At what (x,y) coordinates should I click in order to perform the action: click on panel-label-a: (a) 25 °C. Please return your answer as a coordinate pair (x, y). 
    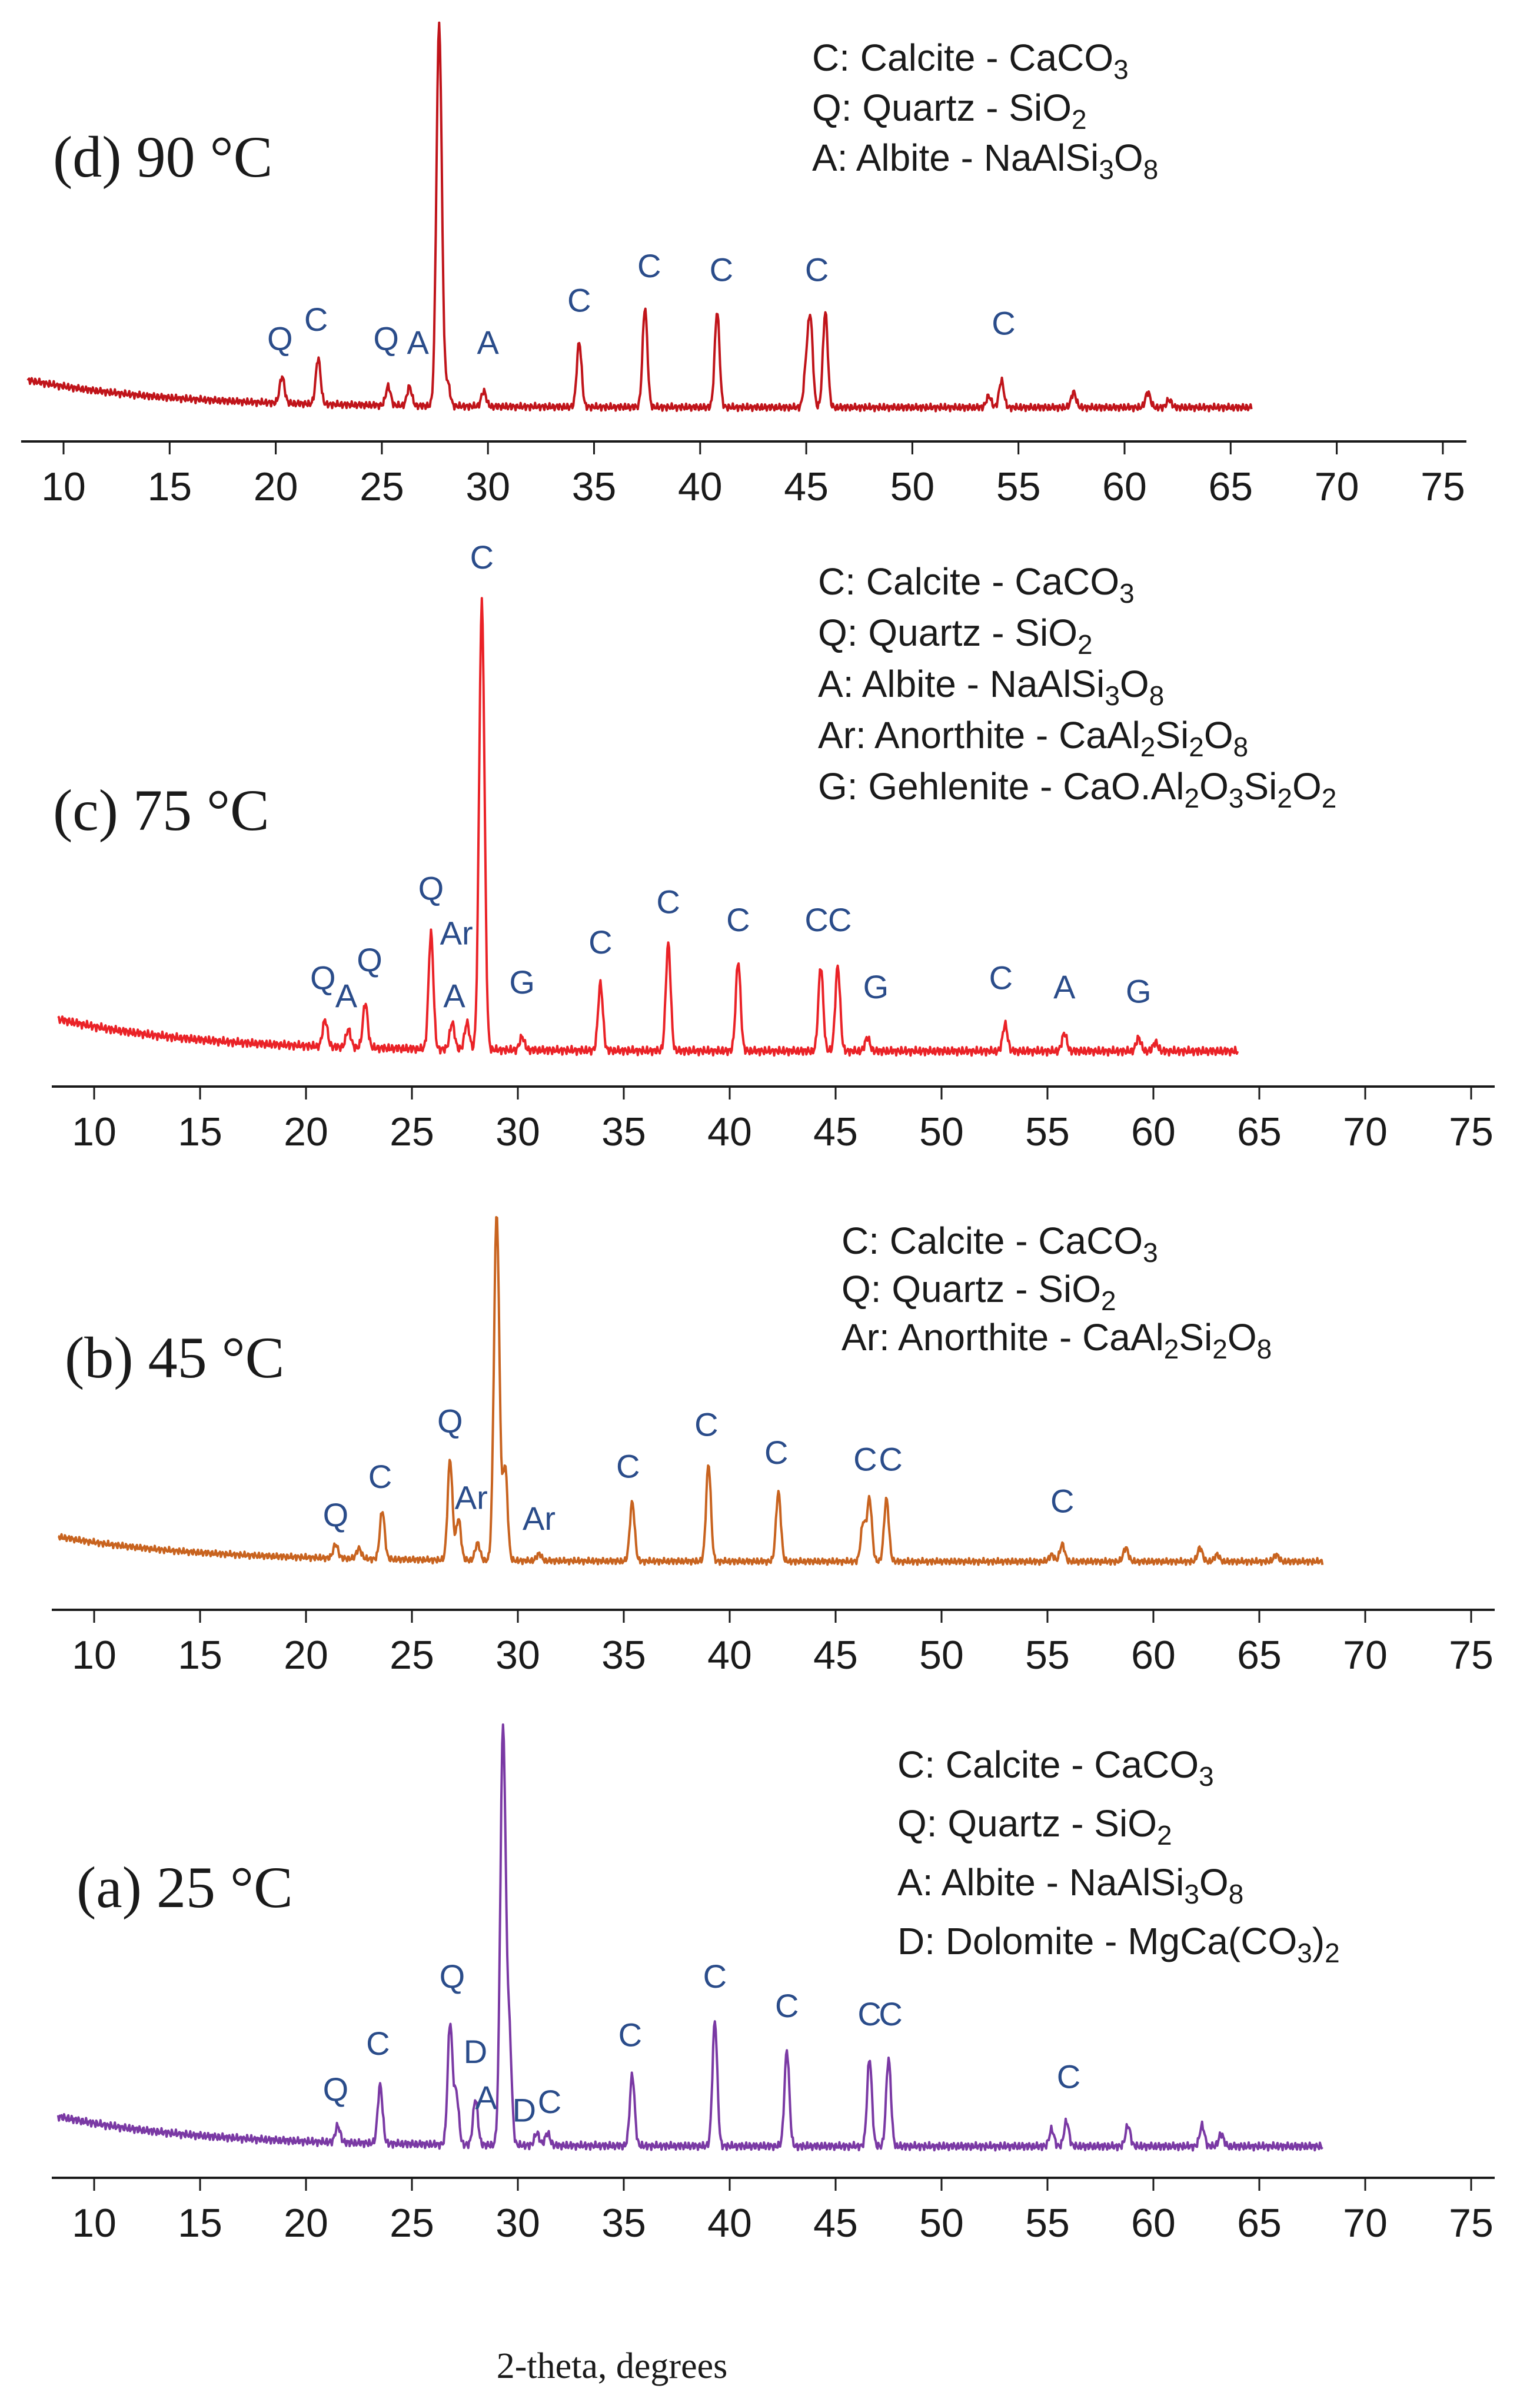
    Looking at the image, I should click on (184, 1888).